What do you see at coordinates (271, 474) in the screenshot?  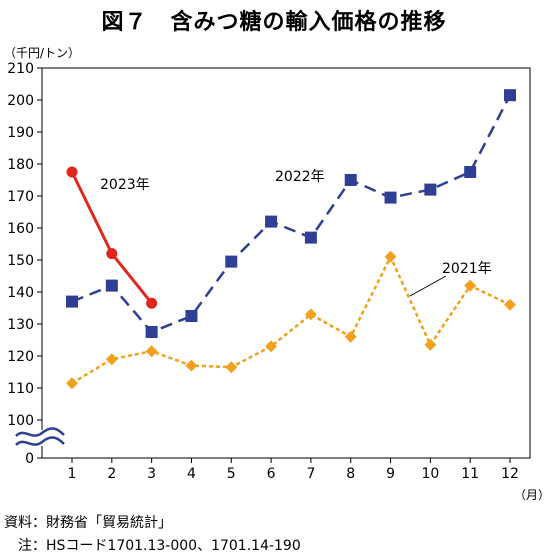 I see `x-tick-label: 6` at bounding box center [271, 474].